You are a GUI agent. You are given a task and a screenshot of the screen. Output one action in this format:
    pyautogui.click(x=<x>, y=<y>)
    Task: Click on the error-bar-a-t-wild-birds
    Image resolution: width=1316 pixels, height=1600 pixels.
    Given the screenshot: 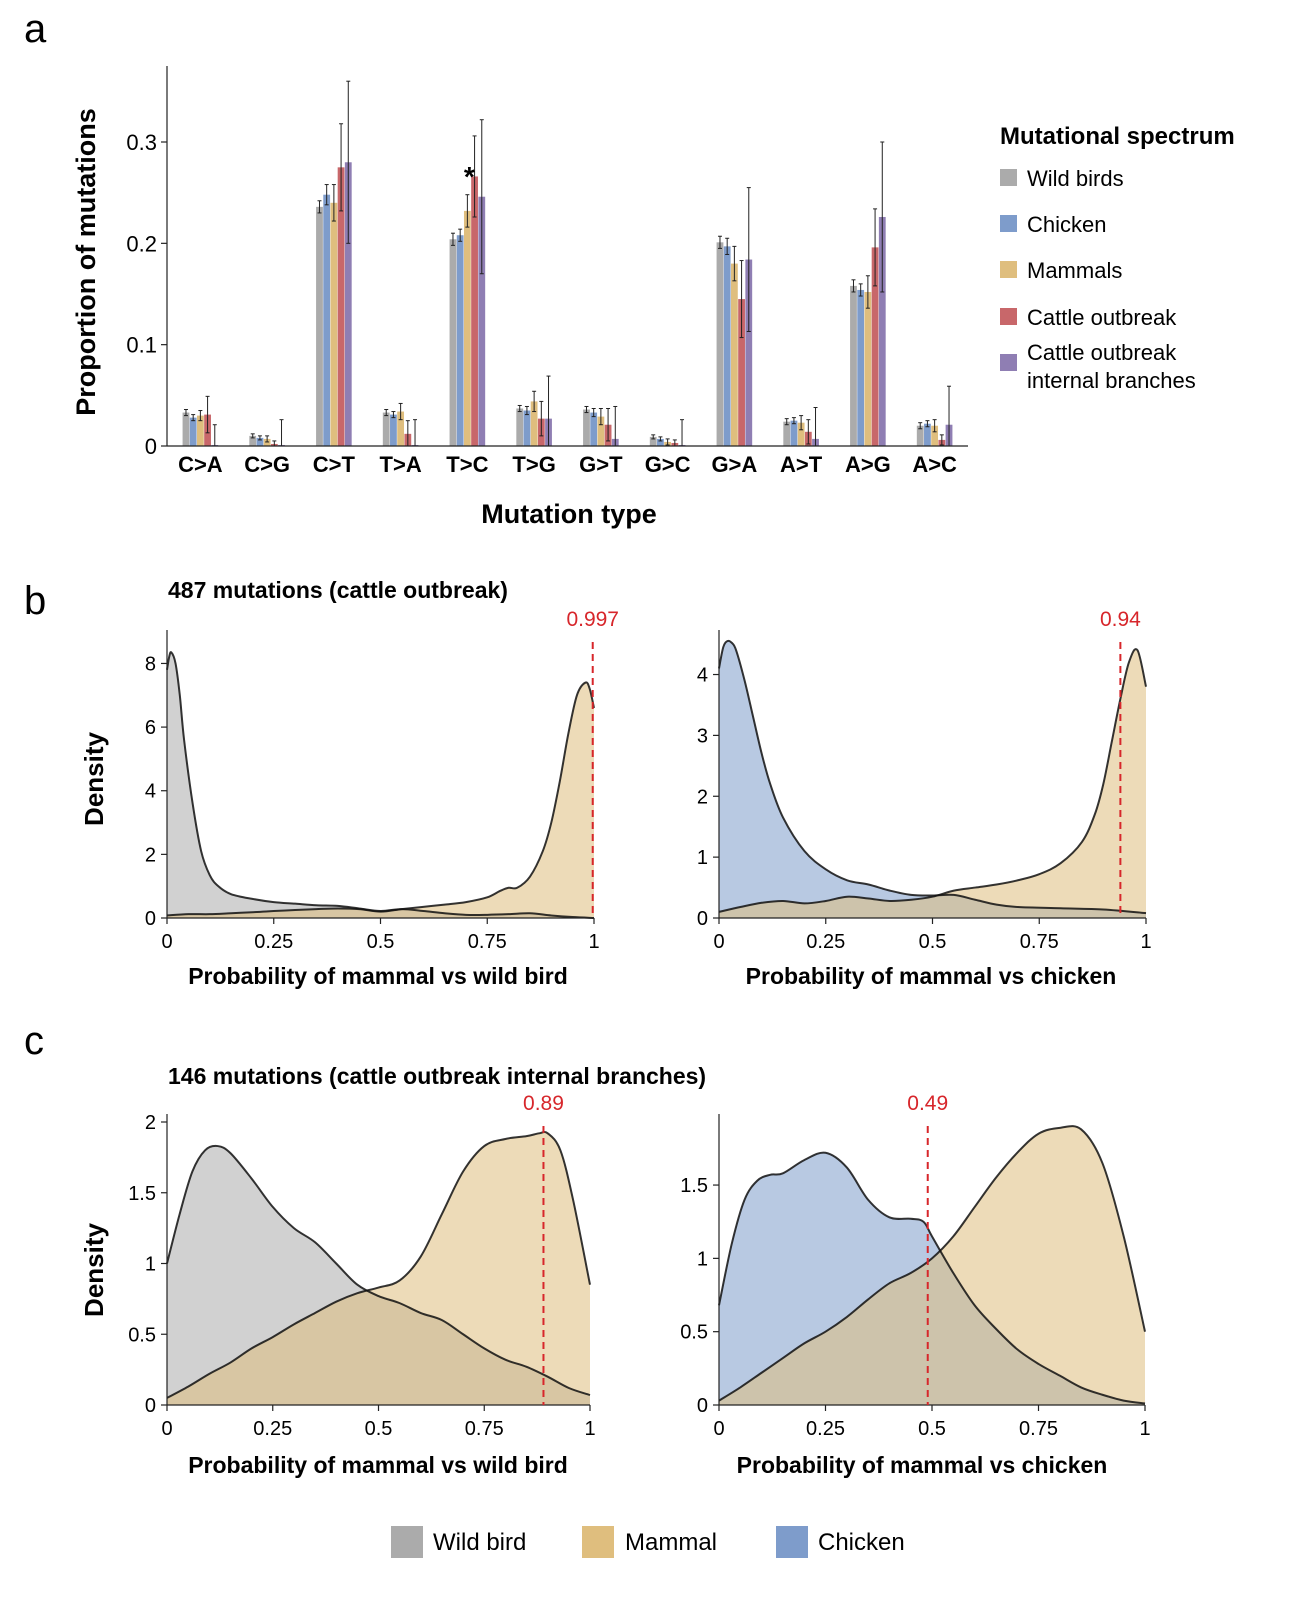 What is the action you would take?
    pyautogui.click(x=786, y=422)
    